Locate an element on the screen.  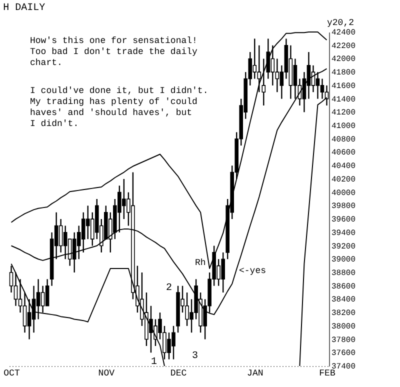
y-tick-label: 39000 is located at coordinates (344, 260).